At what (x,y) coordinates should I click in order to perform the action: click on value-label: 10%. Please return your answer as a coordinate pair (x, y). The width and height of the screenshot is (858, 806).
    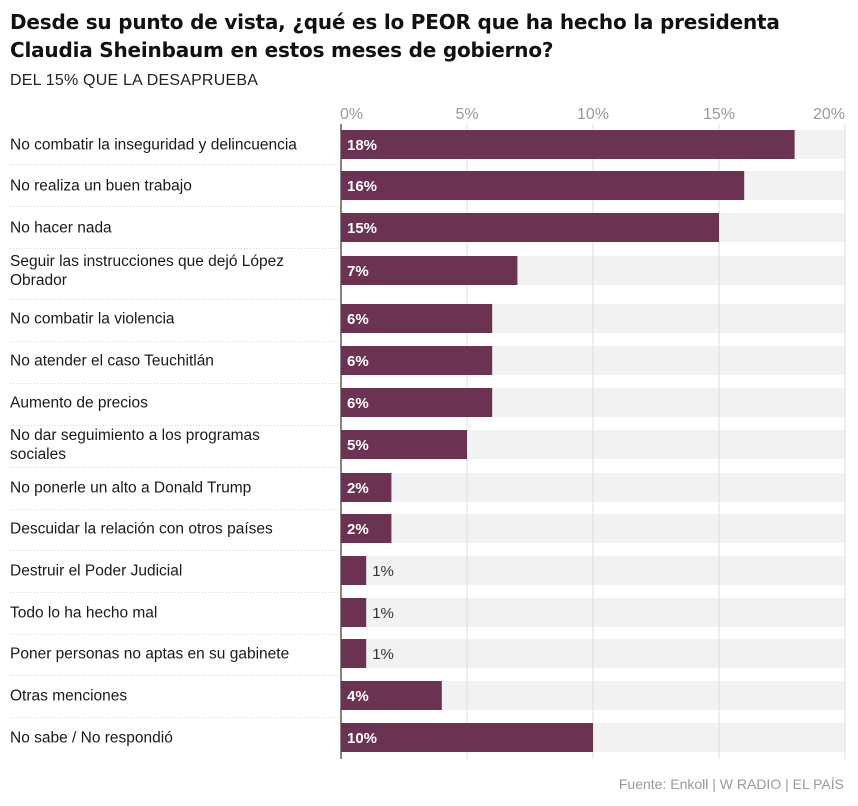
    Looking at the image, I should click on (362, 738).